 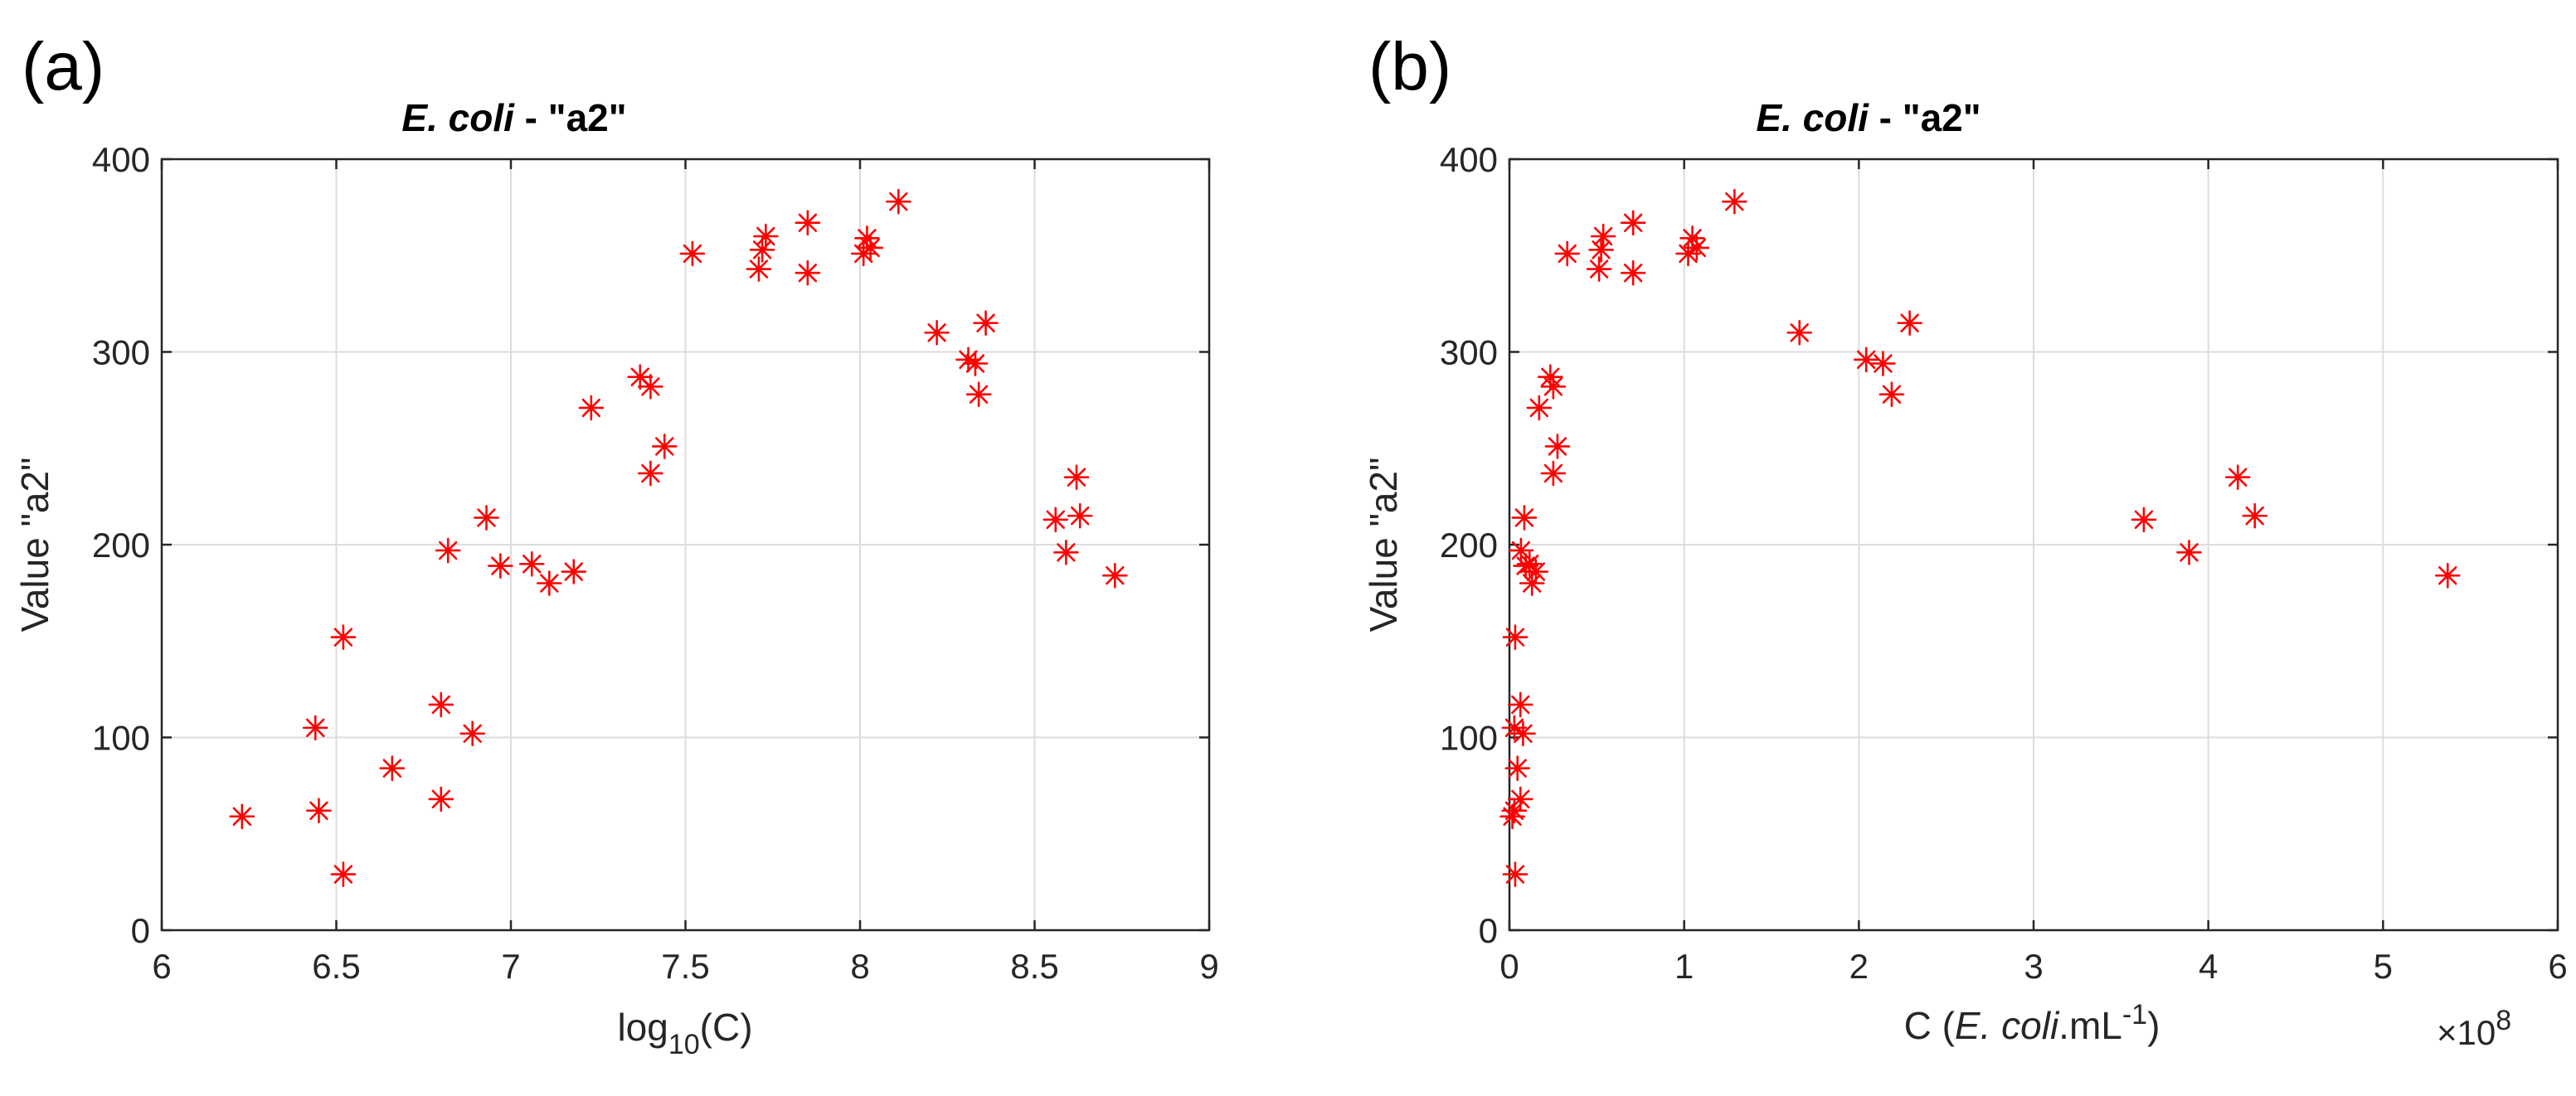 What do you see at coordinates (642, 1027) in the screenshot?
I see `x-label-log: log` at bounding box center [642, 1027].